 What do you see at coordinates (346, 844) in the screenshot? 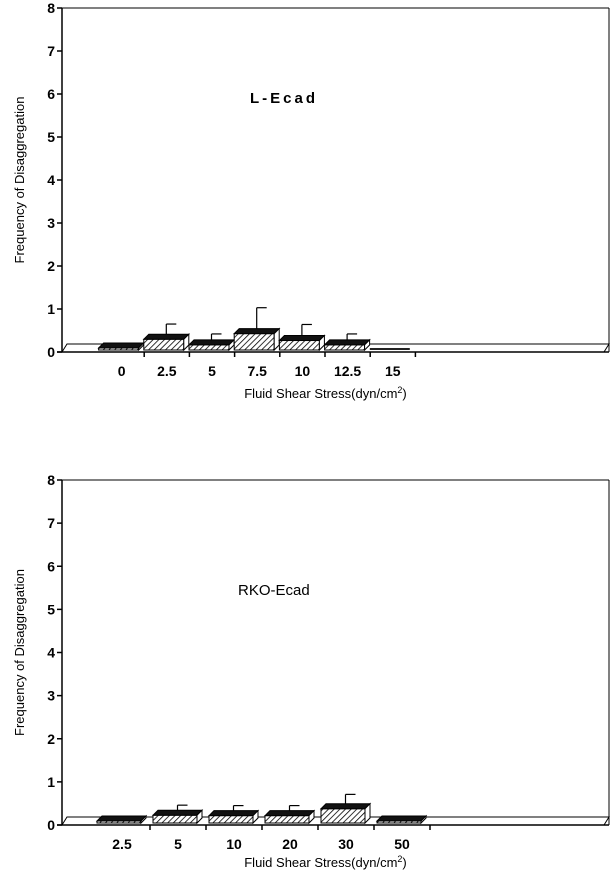
I see `x-tick-label: 30` at bounding box center [346, 844].